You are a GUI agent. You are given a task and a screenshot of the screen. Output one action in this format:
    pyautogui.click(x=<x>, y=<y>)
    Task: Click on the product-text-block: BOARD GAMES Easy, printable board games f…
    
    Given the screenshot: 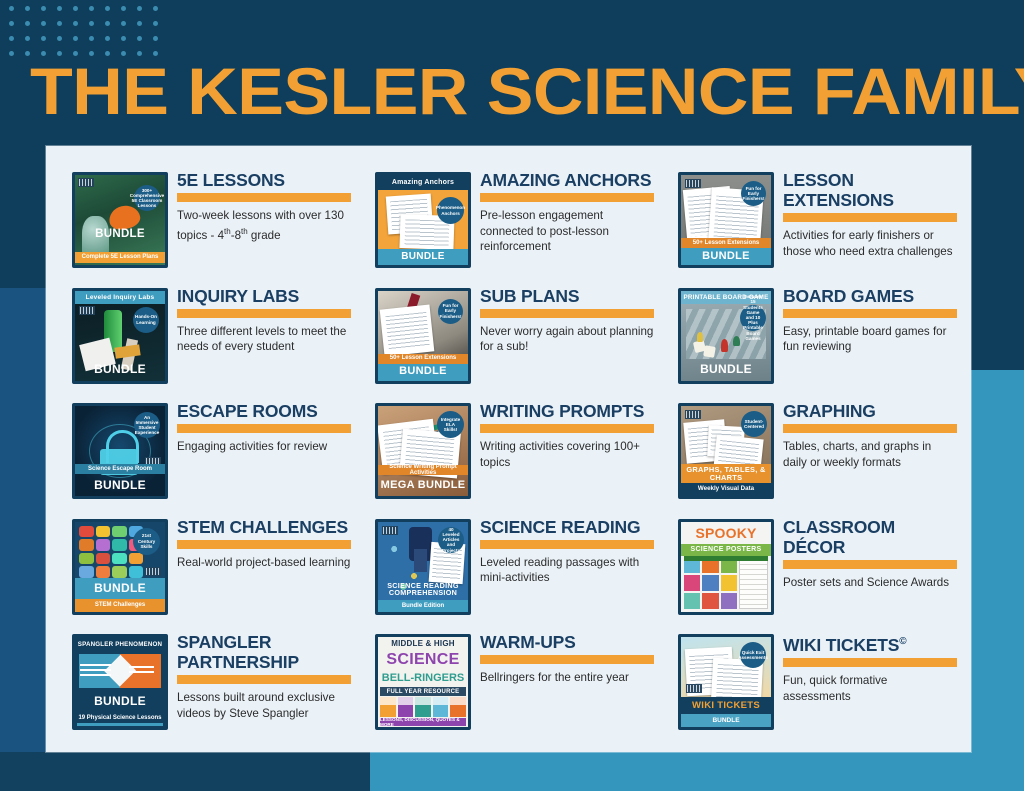 What is the action you would take?
    pyautogui.click(x=870, y=318)
    